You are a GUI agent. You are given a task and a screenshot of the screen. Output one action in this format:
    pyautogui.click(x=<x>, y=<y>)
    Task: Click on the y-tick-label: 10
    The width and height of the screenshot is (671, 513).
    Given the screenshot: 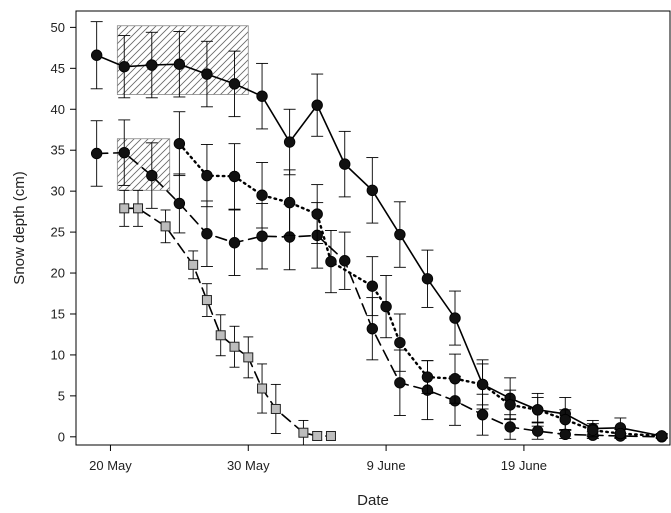 What is the action you would take?
    pyautogui.click(x=58, y=354)
    